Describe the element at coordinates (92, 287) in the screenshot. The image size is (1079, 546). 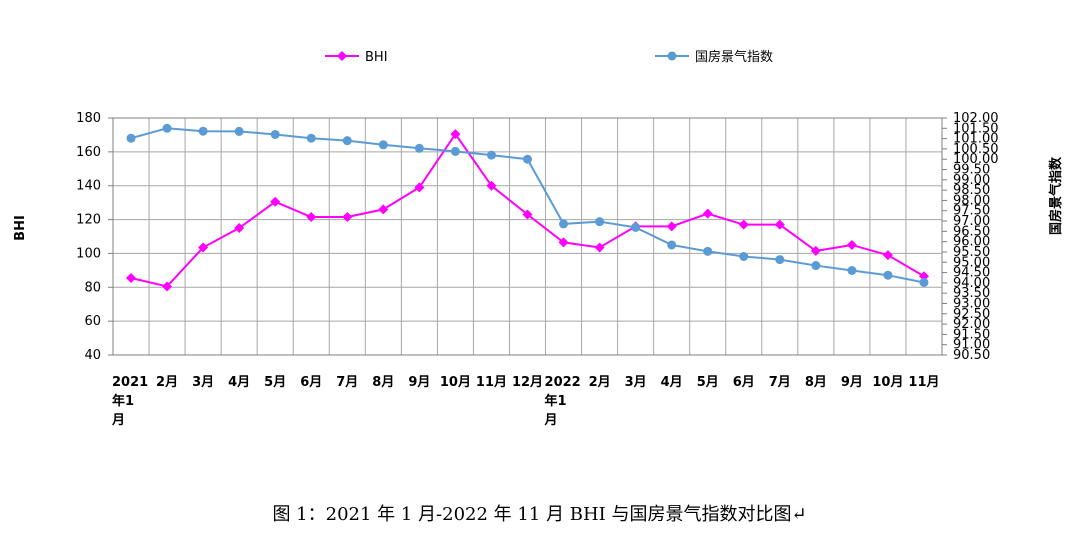
I see `left-tick-label: 80` at that location.